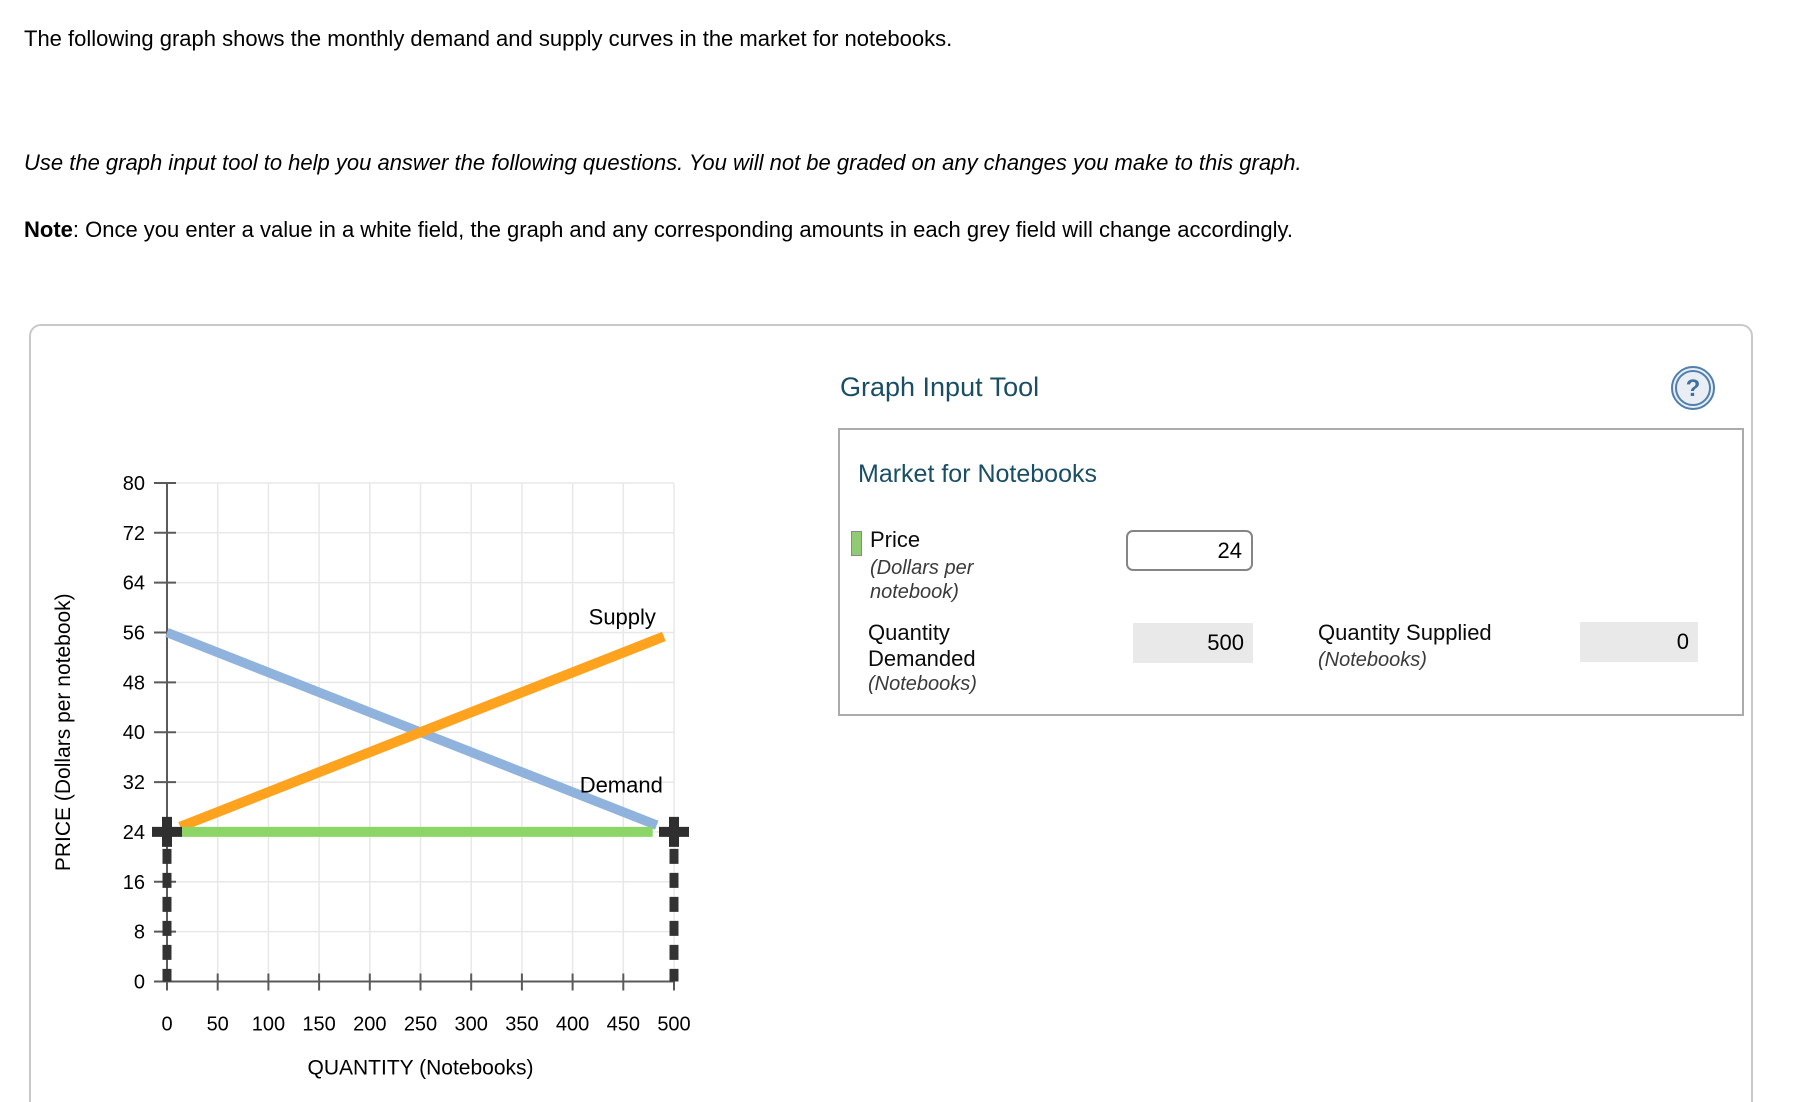  Describe the element at coordinates (420, 831) in the screenshot. I see `endpoint-markers` at that location.